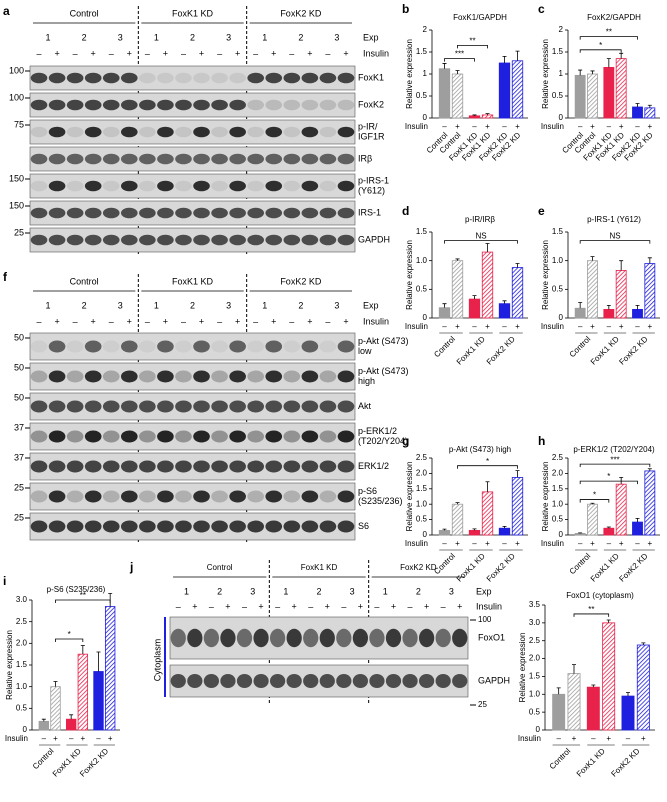  I want to click on x-tick-label: Control, so click(580, 563).